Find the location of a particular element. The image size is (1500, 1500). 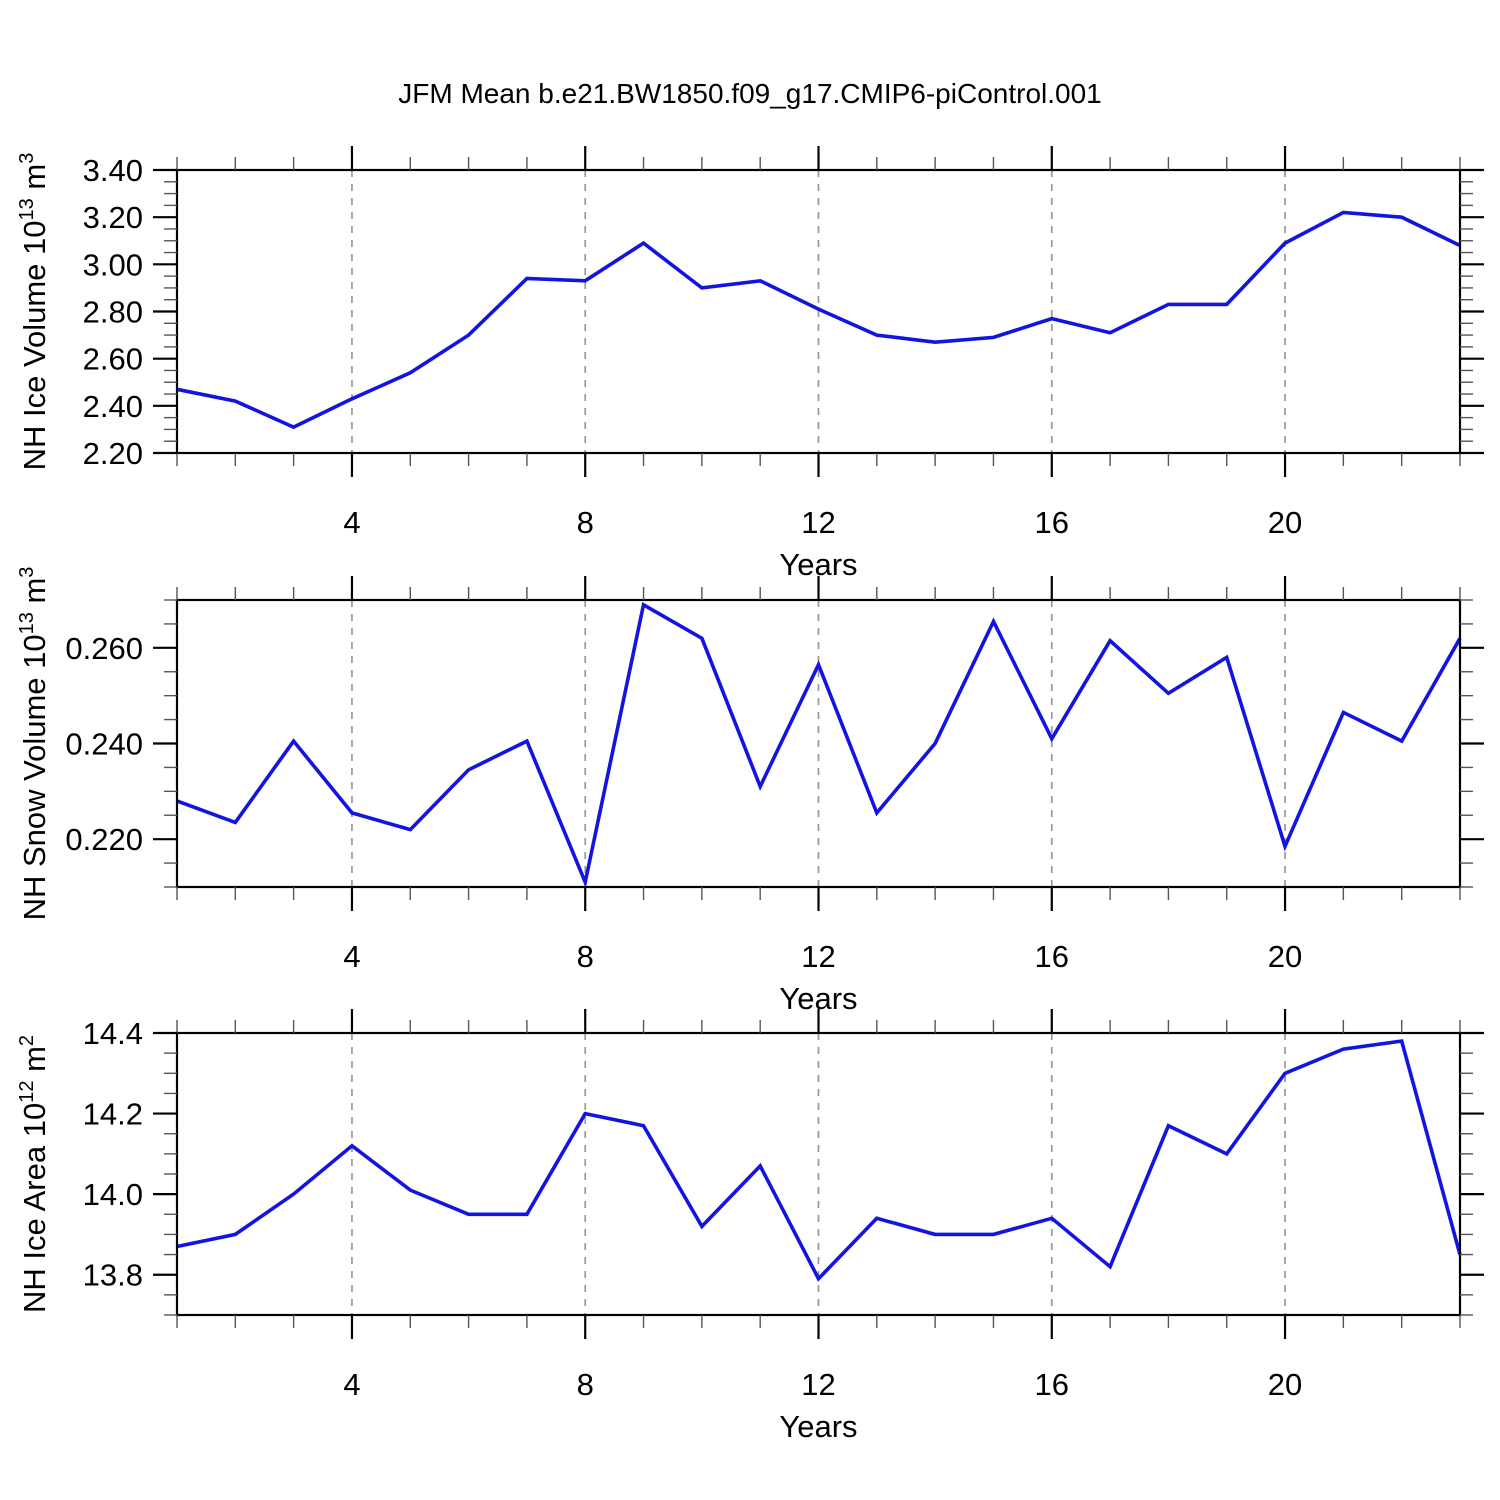

y-axis-title: NH Ice Area 1012 m2 is located at coordinates (34, 1174).